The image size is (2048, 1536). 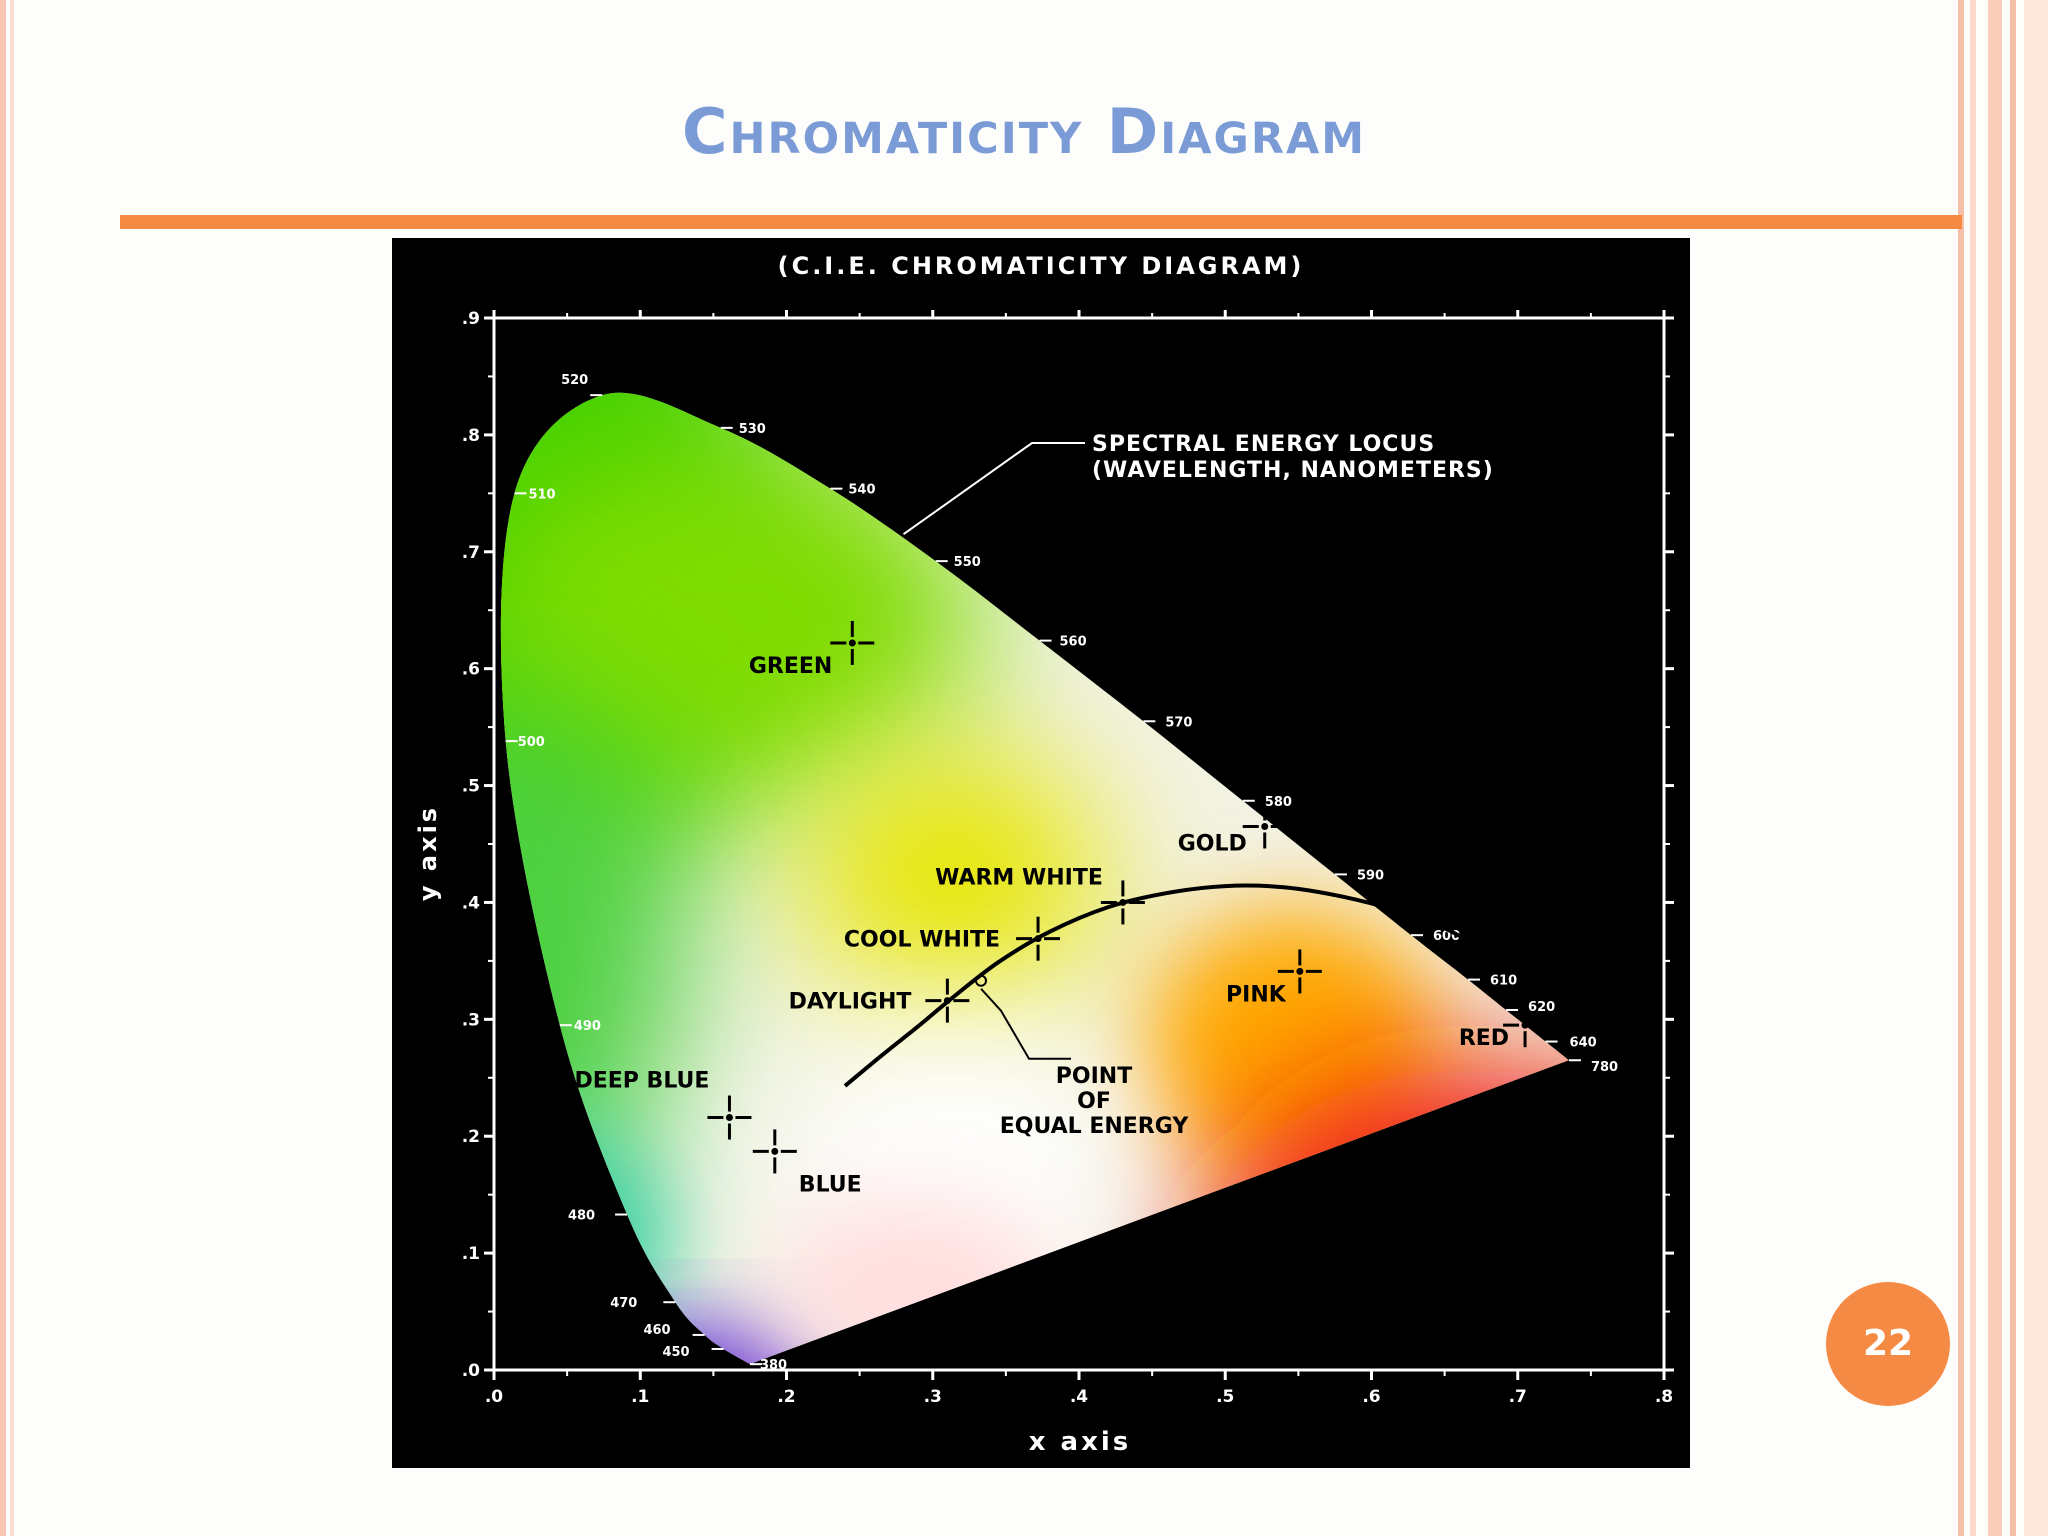 What do you see at coordinates (1073, 642) in the screenshot?
I see `wavelength-label: 560` at bounding box center [1073, 642].